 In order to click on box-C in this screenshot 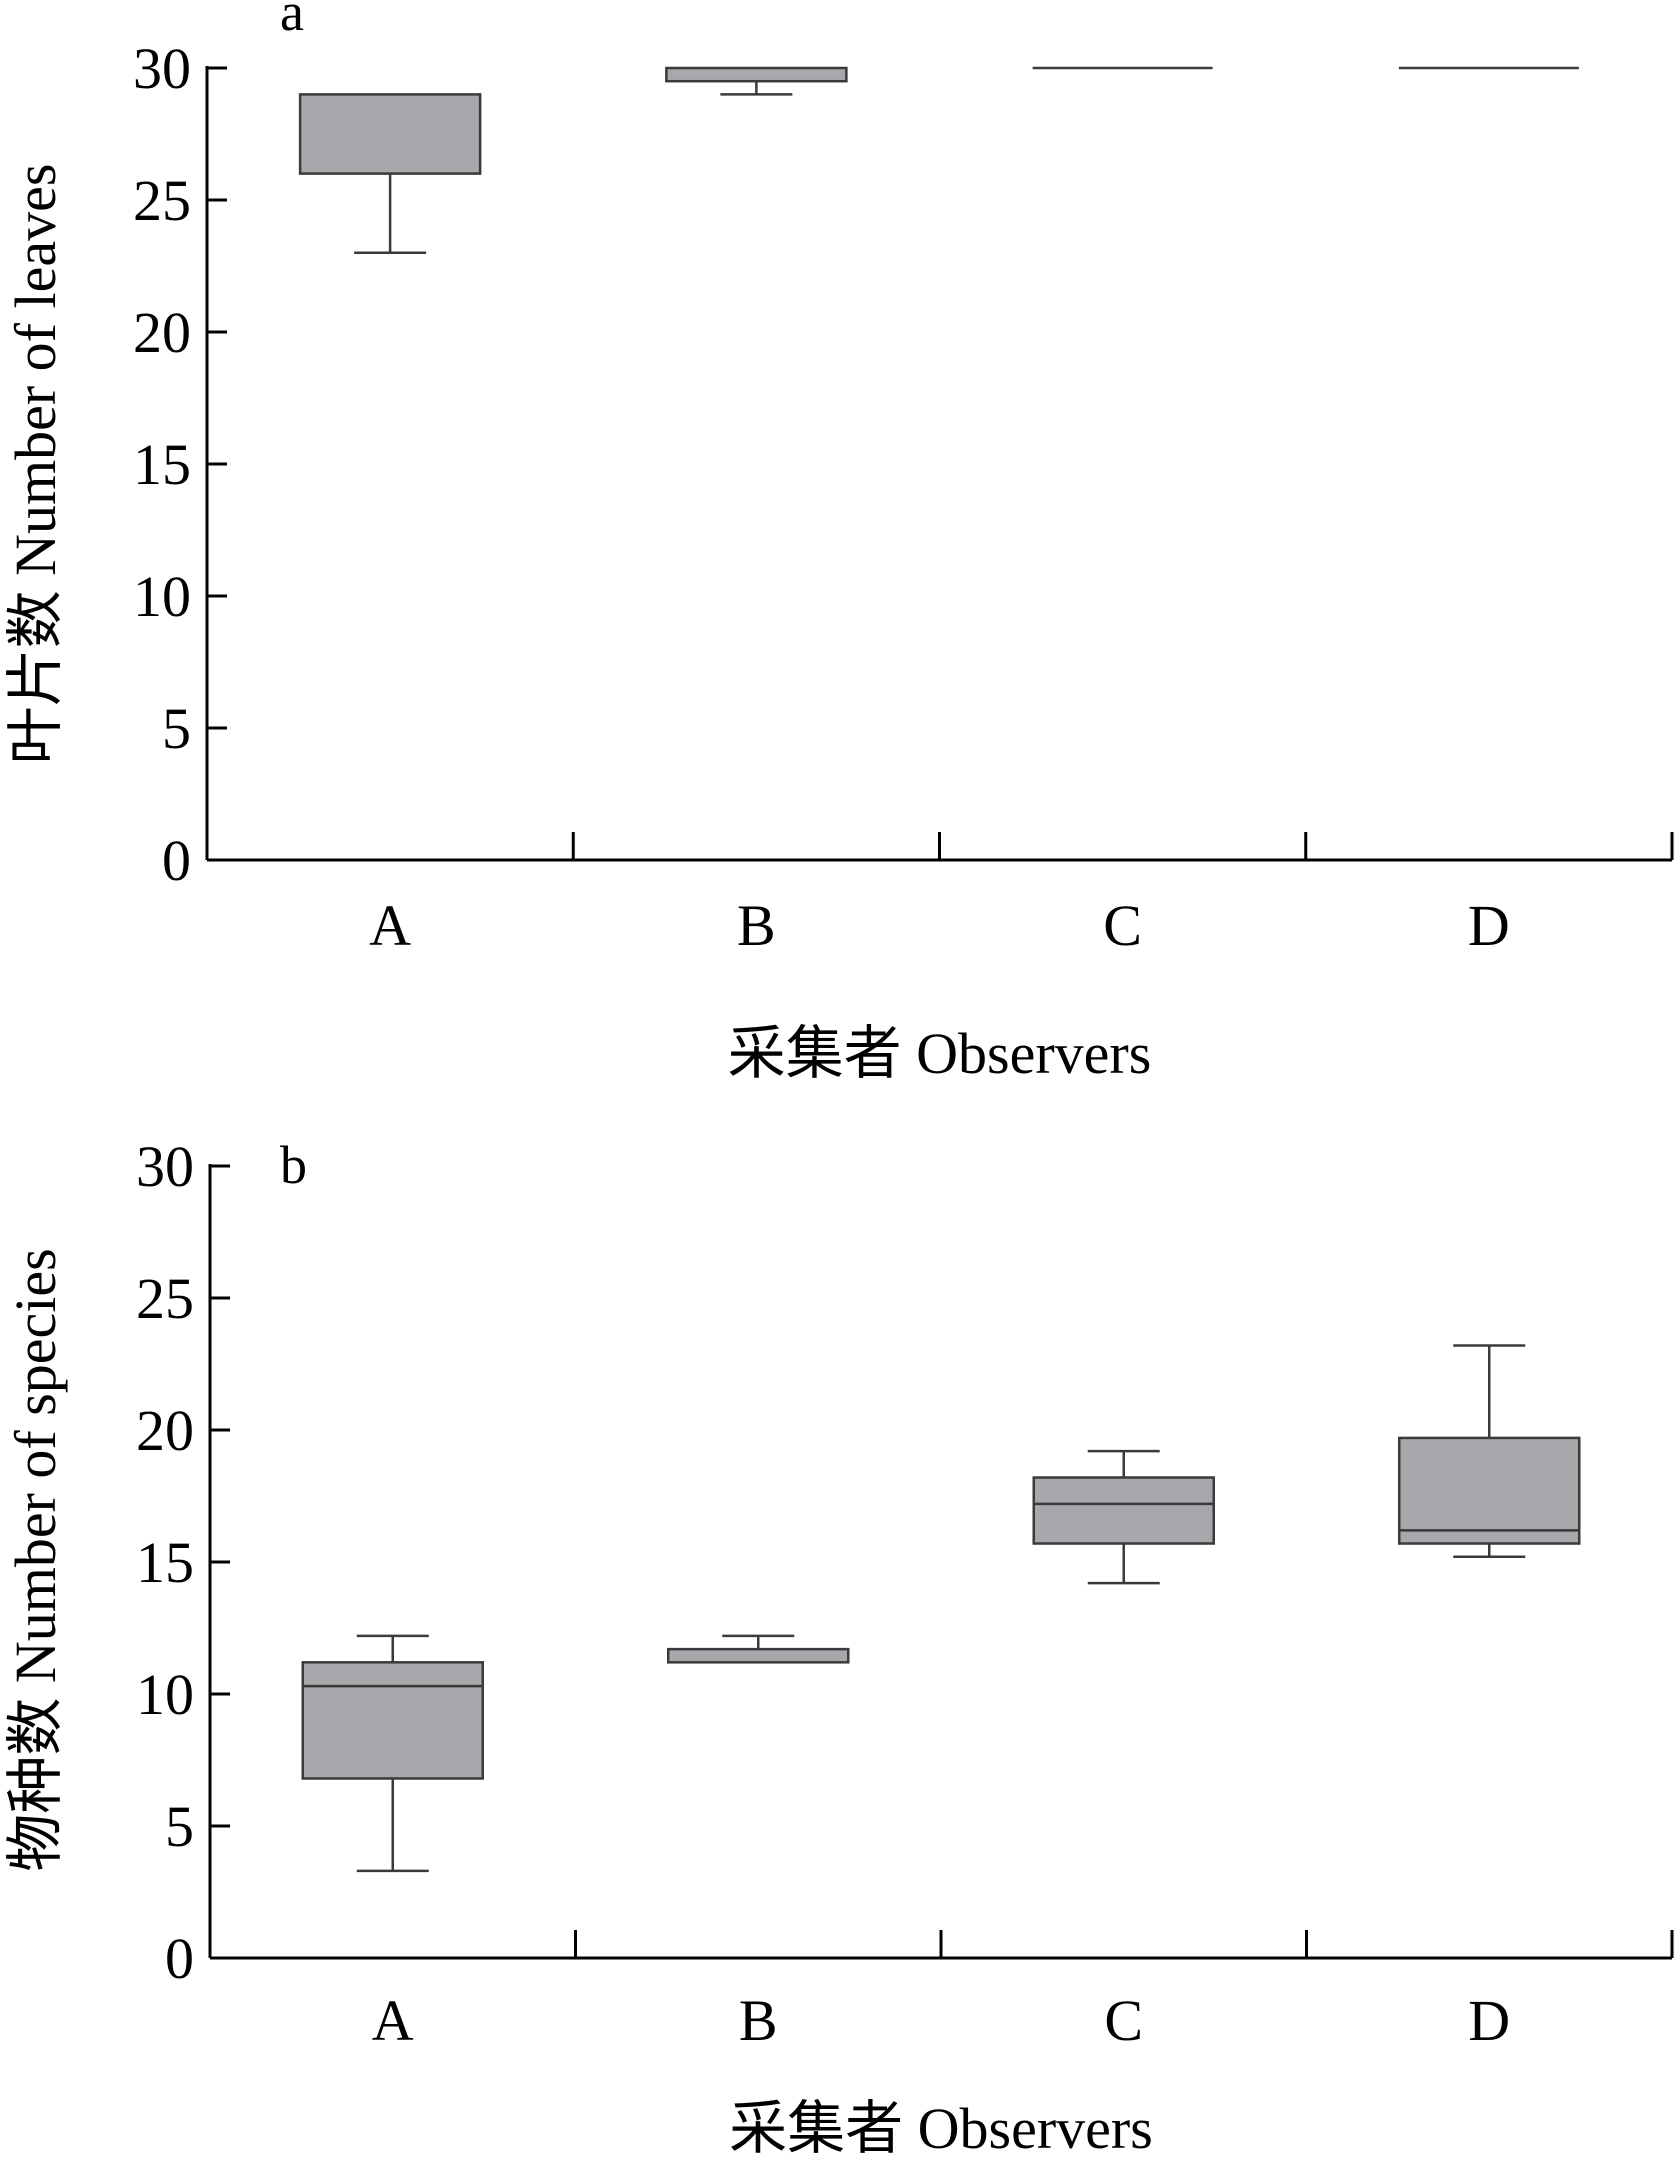, I will do `click(1123, 1517)`.